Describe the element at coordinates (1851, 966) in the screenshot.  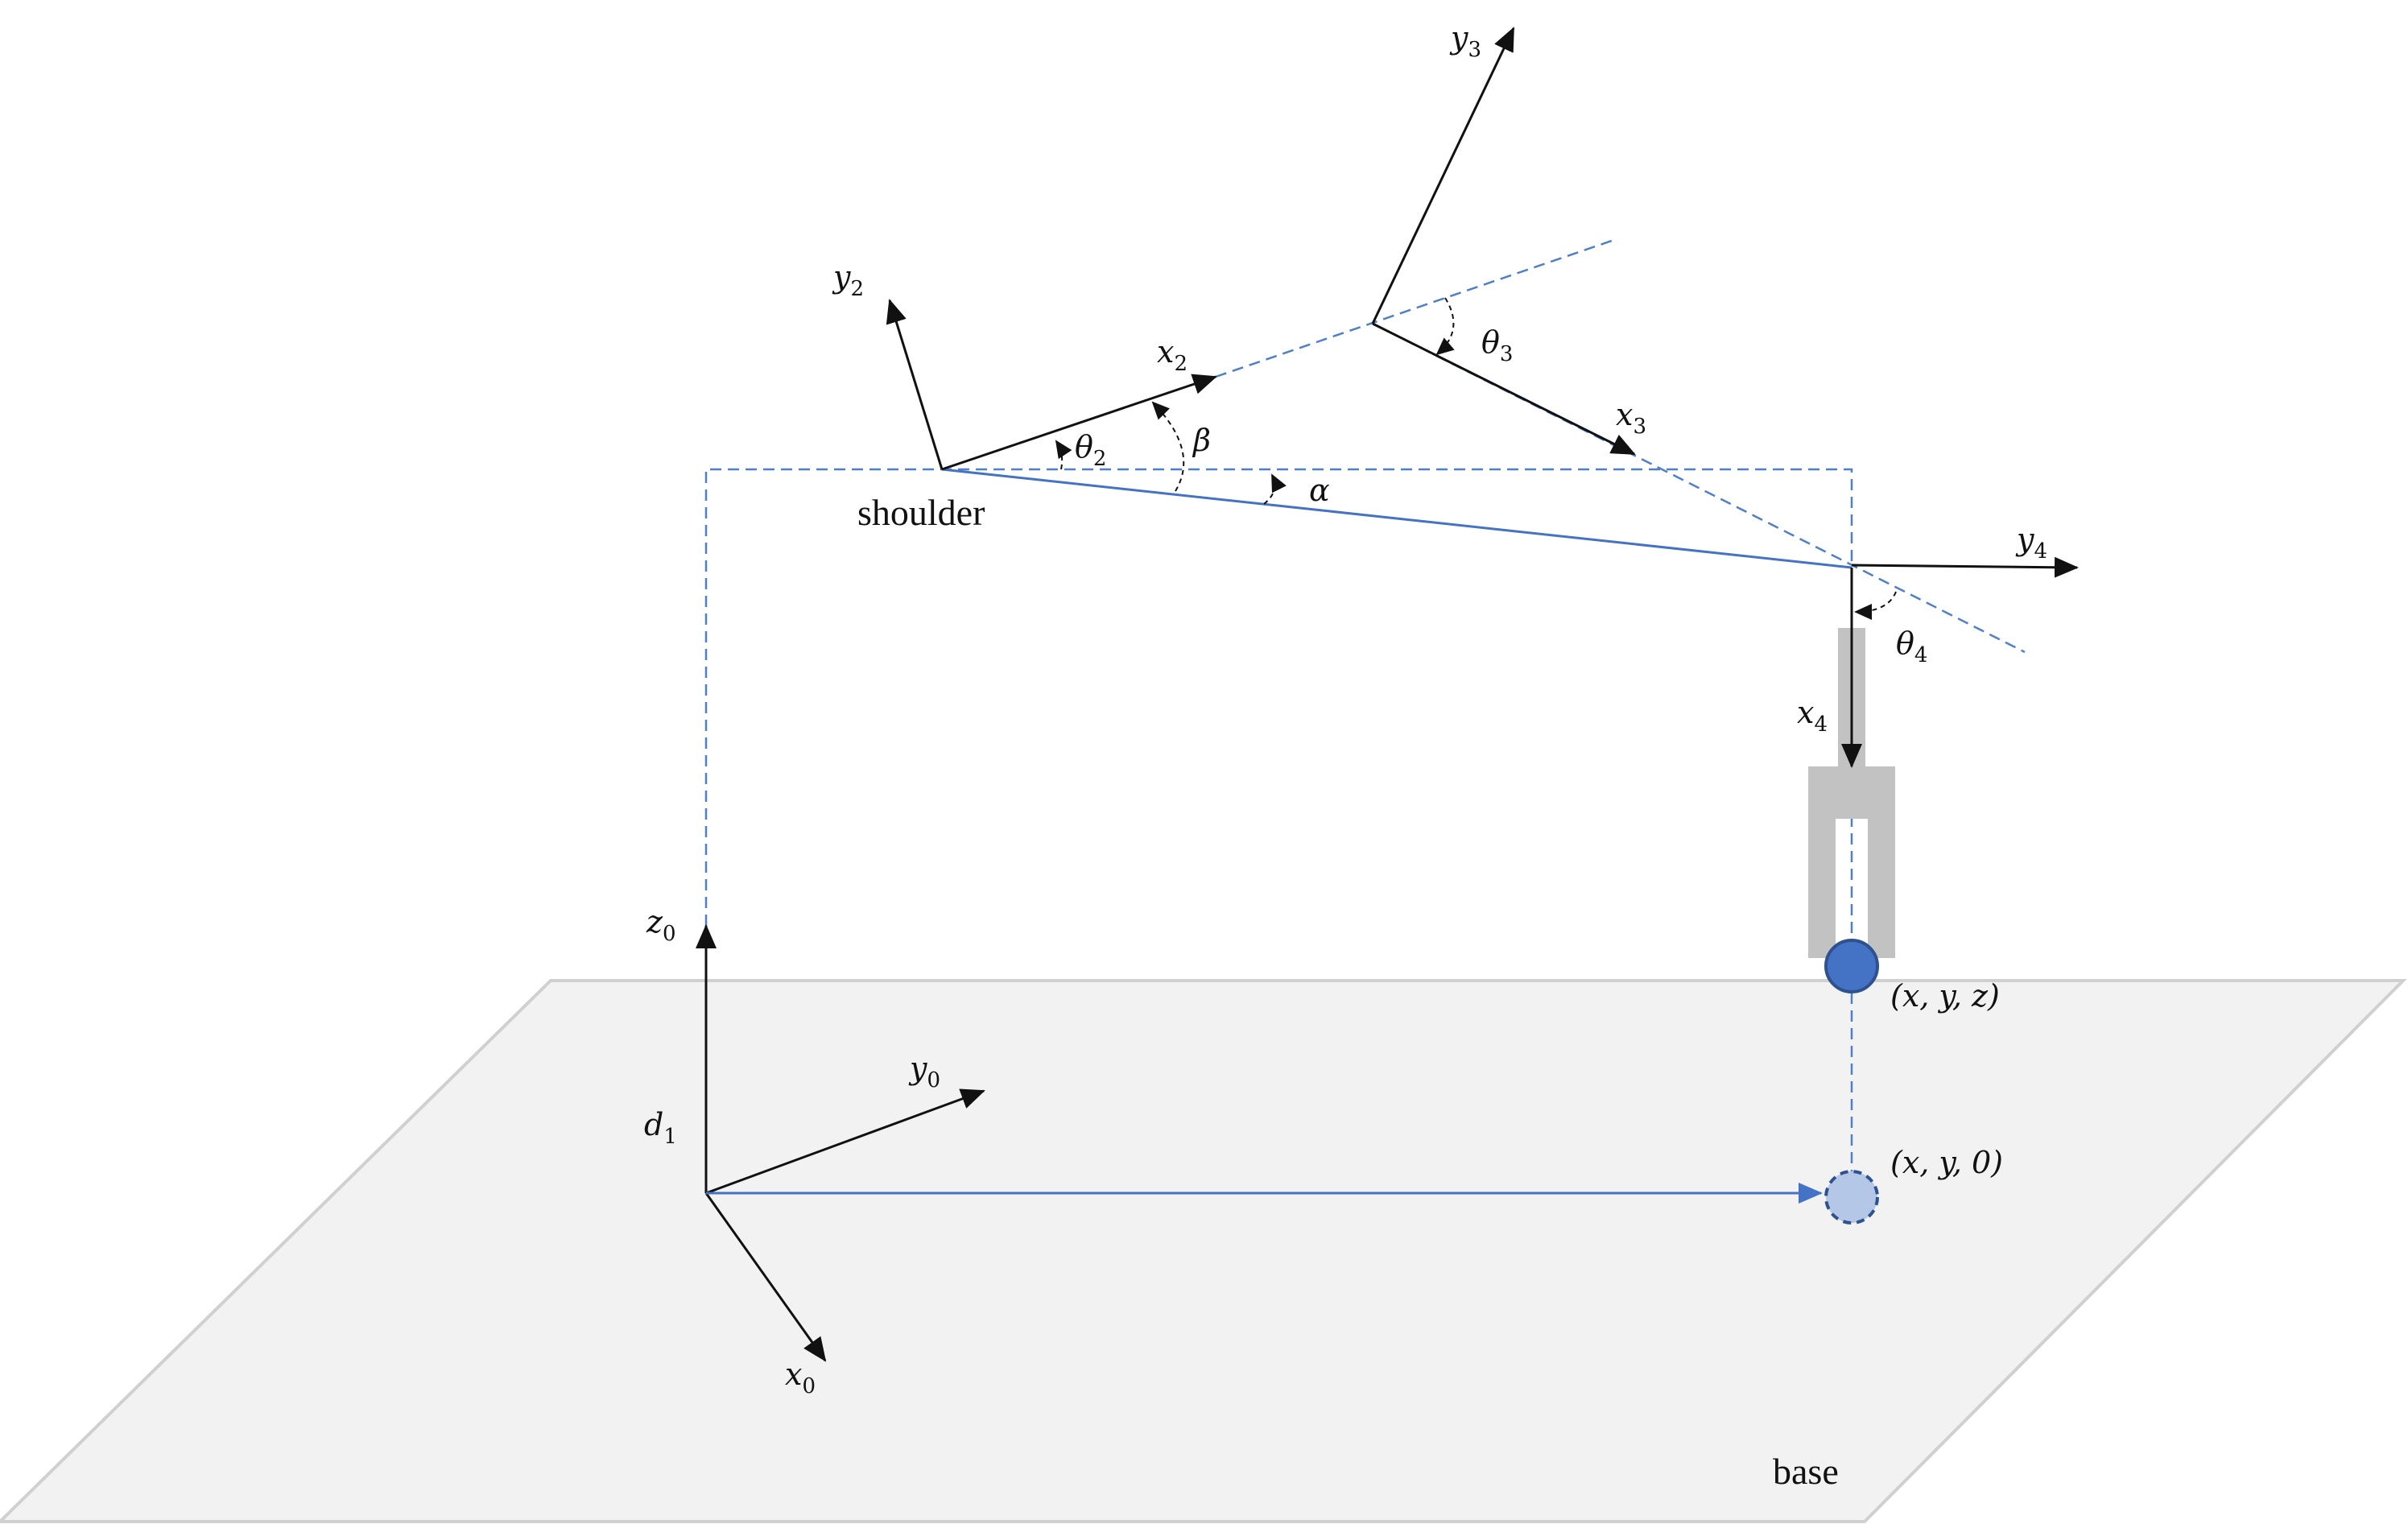
I see `end-effector-point` at that location.